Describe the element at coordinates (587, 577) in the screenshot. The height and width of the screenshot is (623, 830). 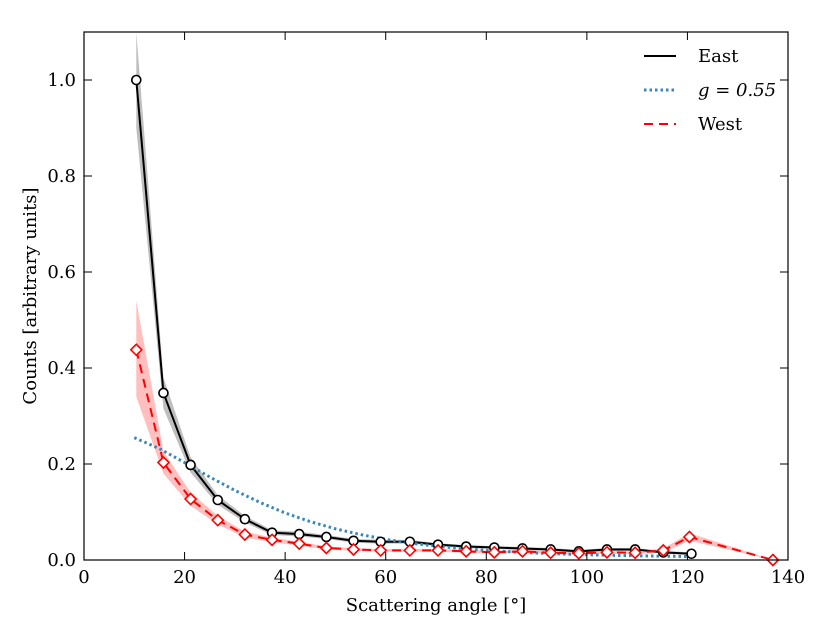
I see `x-tick-label: 100` at that location.